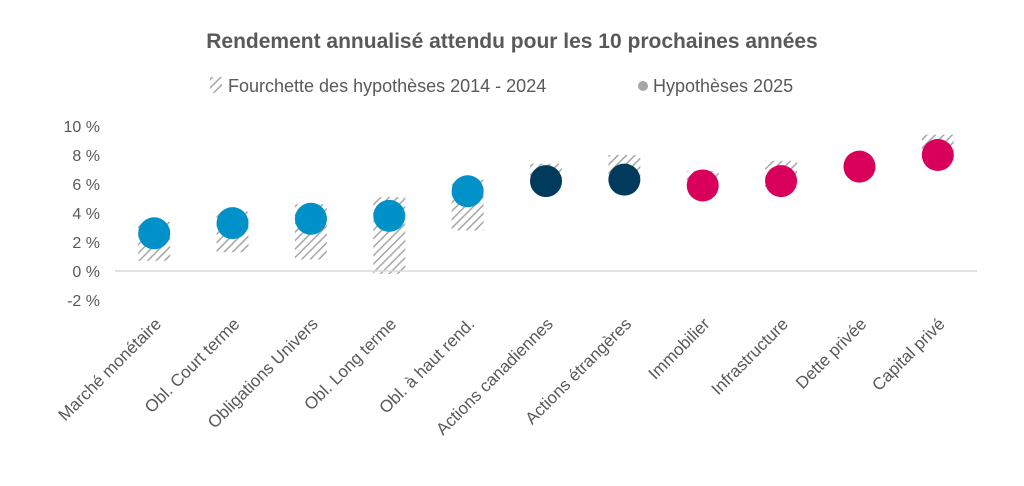  Describe the element at coordinates (86, 272) in the screenshot. I see `y-tick-label: 0 %` at that location.